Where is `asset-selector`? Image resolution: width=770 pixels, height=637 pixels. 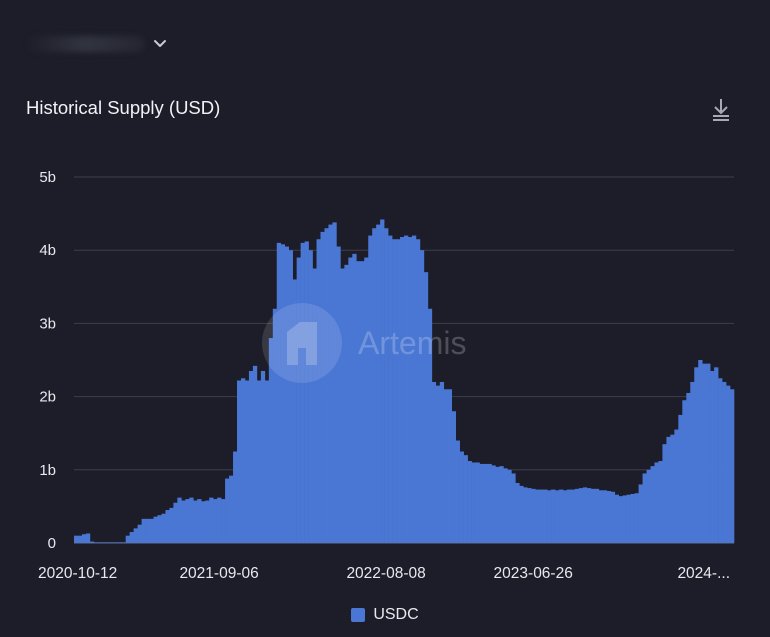
asset-selector is located at coordinates (97, 44).